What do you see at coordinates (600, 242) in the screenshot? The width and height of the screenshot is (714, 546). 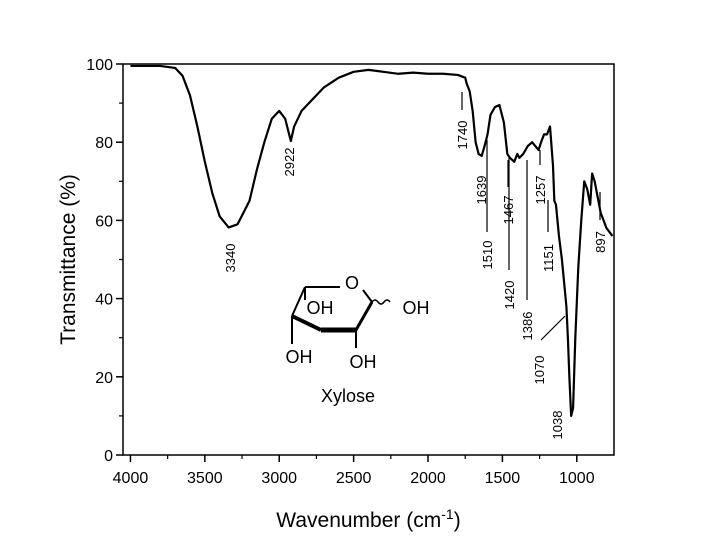 I see `peak-label: 897` at bounding box center [600, 242].